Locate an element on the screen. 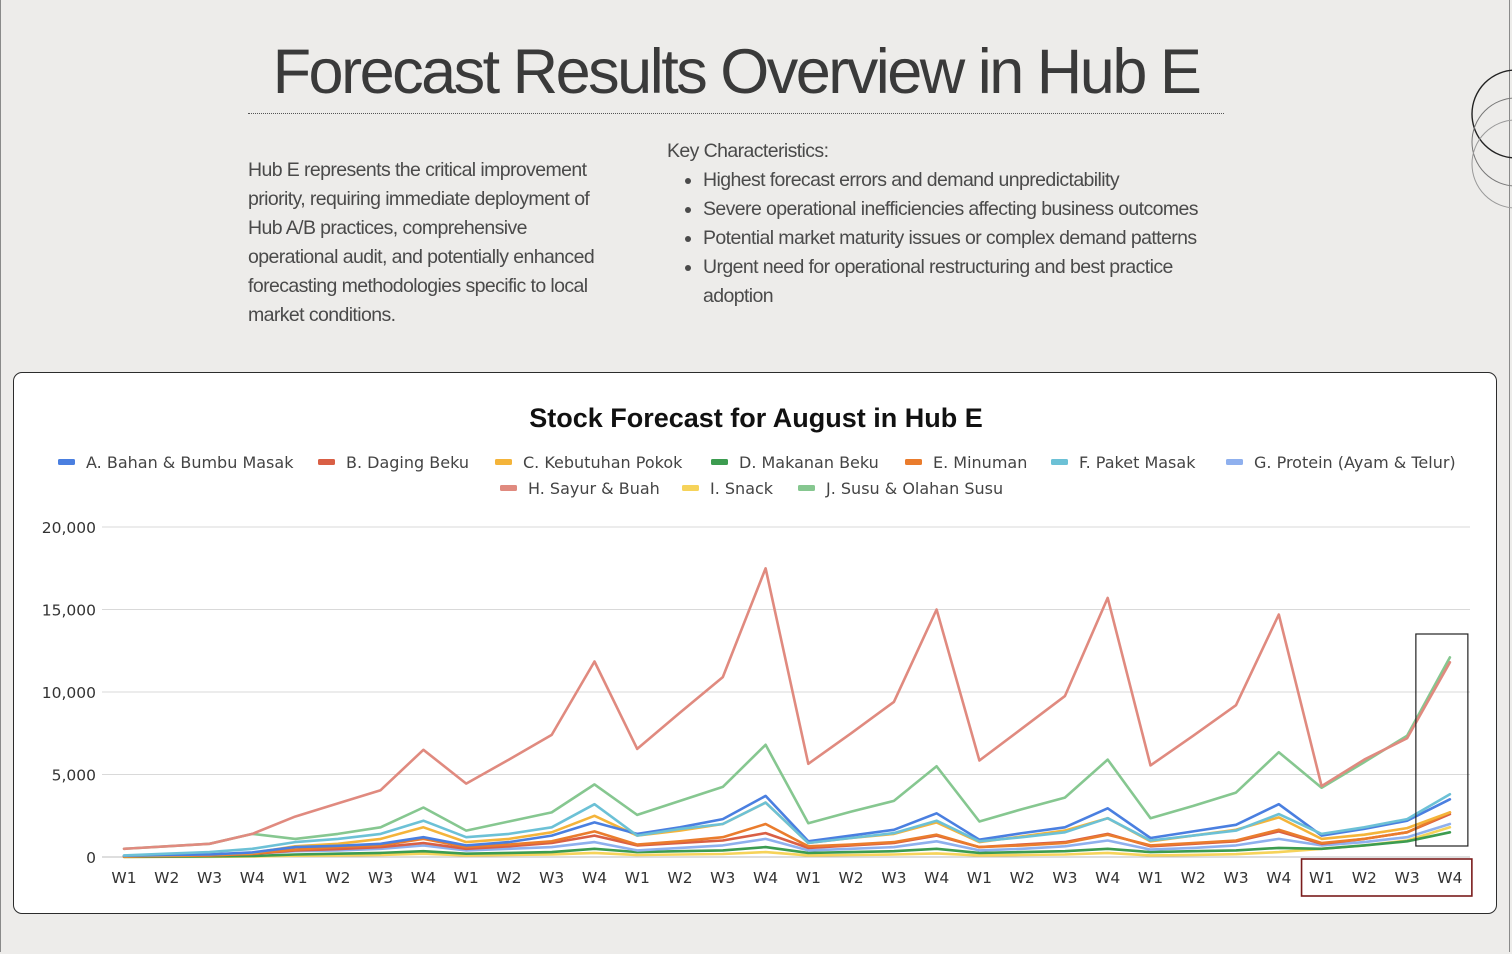 The image size is (1512, 954). y-tick-label: 5,000 is located at coordinates (74, 776).